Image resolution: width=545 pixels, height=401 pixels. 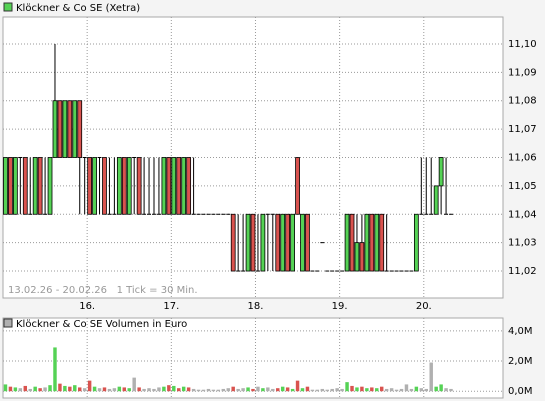 I want to click on y-tick-label: 11,09, so click(x=522, y=72).